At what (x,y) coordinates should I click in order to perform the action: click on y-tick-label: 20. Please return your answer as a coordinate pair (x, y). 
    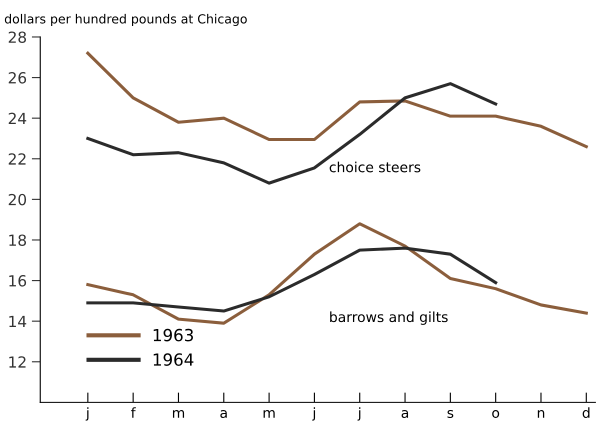
    Looking at the image, I should click on (17, 200).